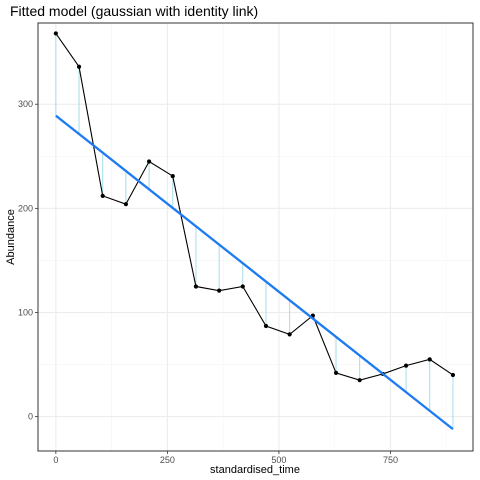  I want to click on x-tick-label: 250, so click(167, 460).